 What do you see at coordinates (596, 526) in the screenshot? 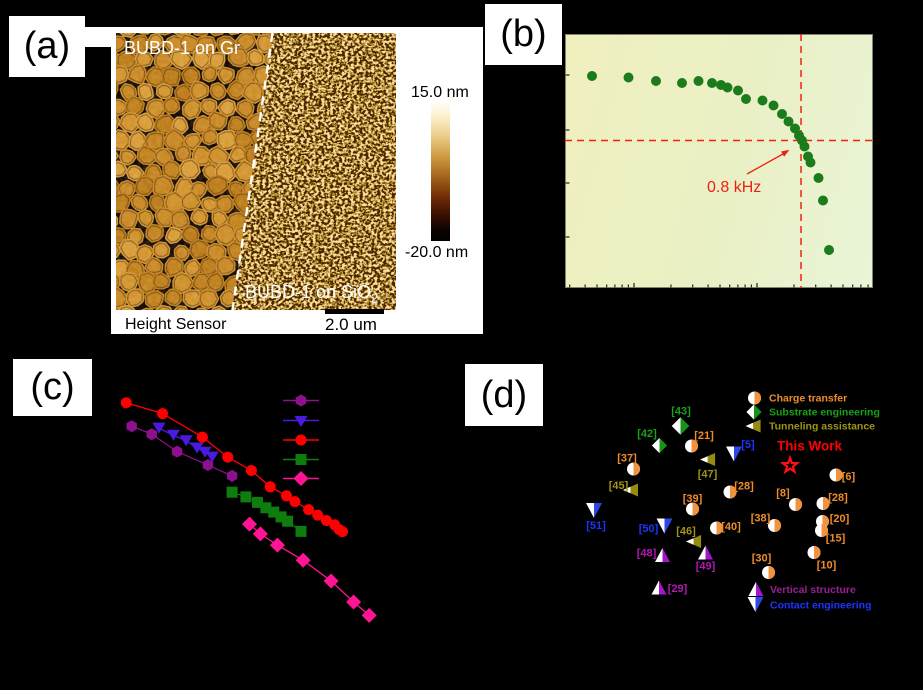
I see `svg-text: [51]` at bounding box center [596, 526].